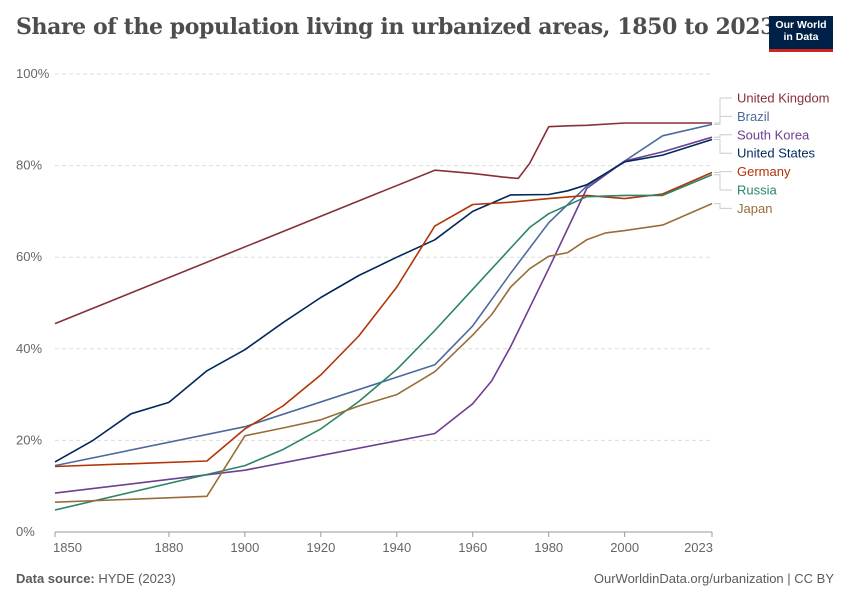  Describe the element at coordinates (757, 190) in the screenshot. I see `legend-label-russia: Russia` at that location.